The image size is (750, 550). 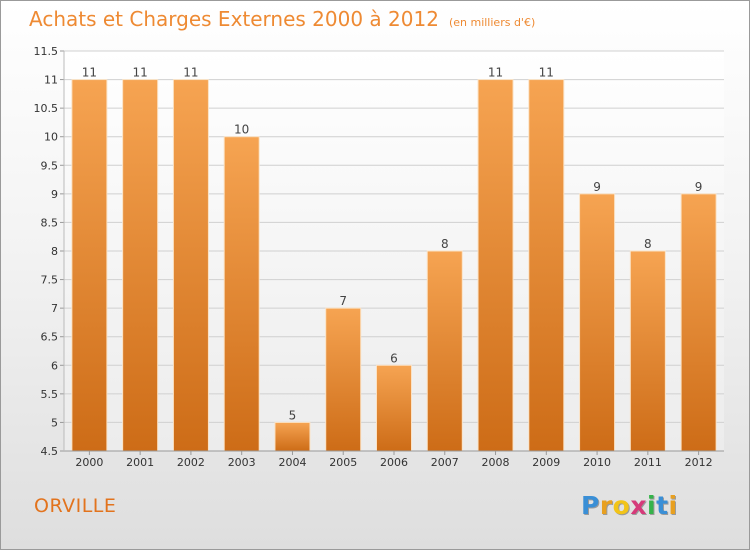 I want to click on logo-letter: P, so click(x=590, y=505).